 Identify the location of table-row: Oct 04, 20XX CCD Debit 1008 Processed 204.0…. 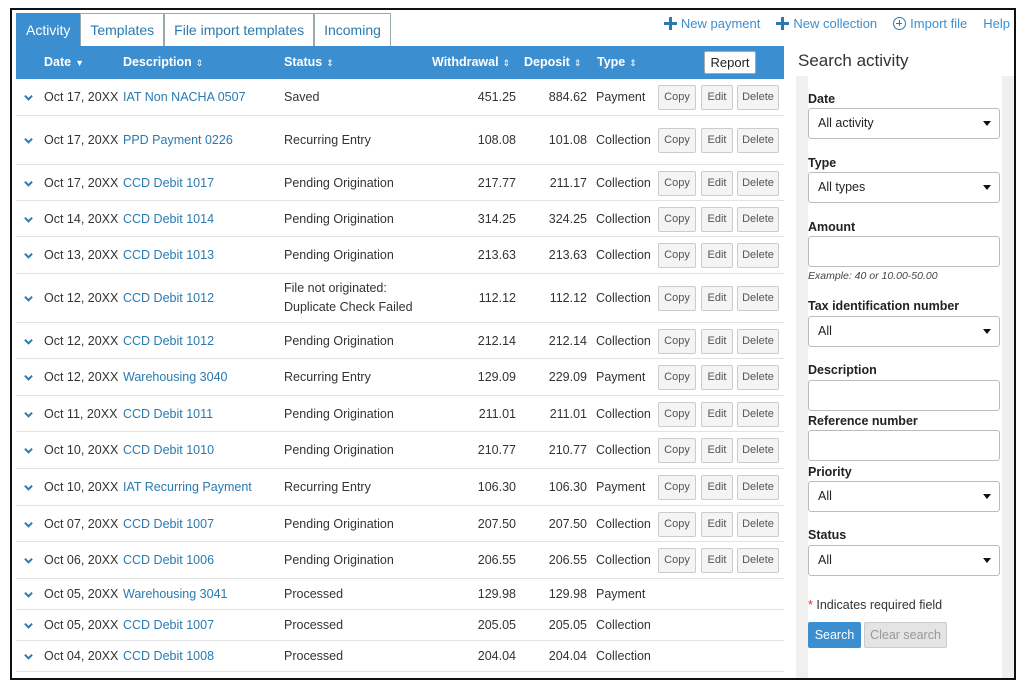
(400, 656).